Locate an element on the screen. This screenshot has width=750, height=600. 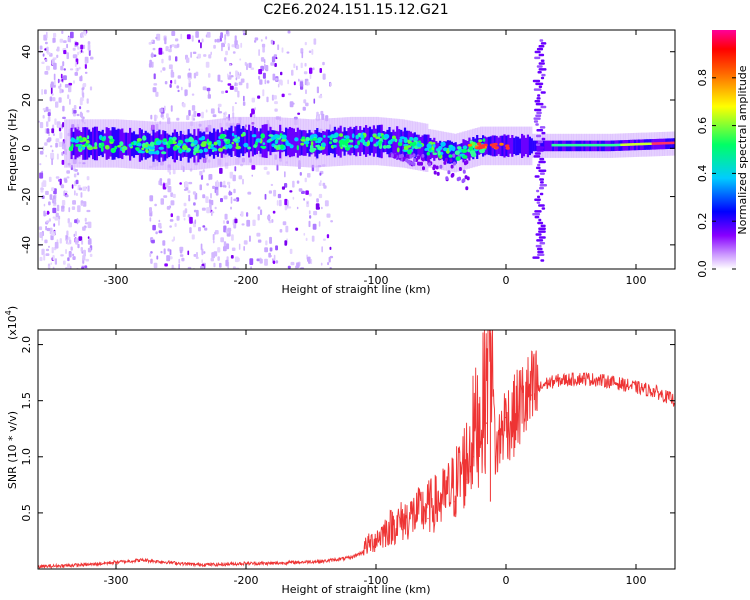
snr-y-tick-label: 0.5 is located at coordinates (26, 513).